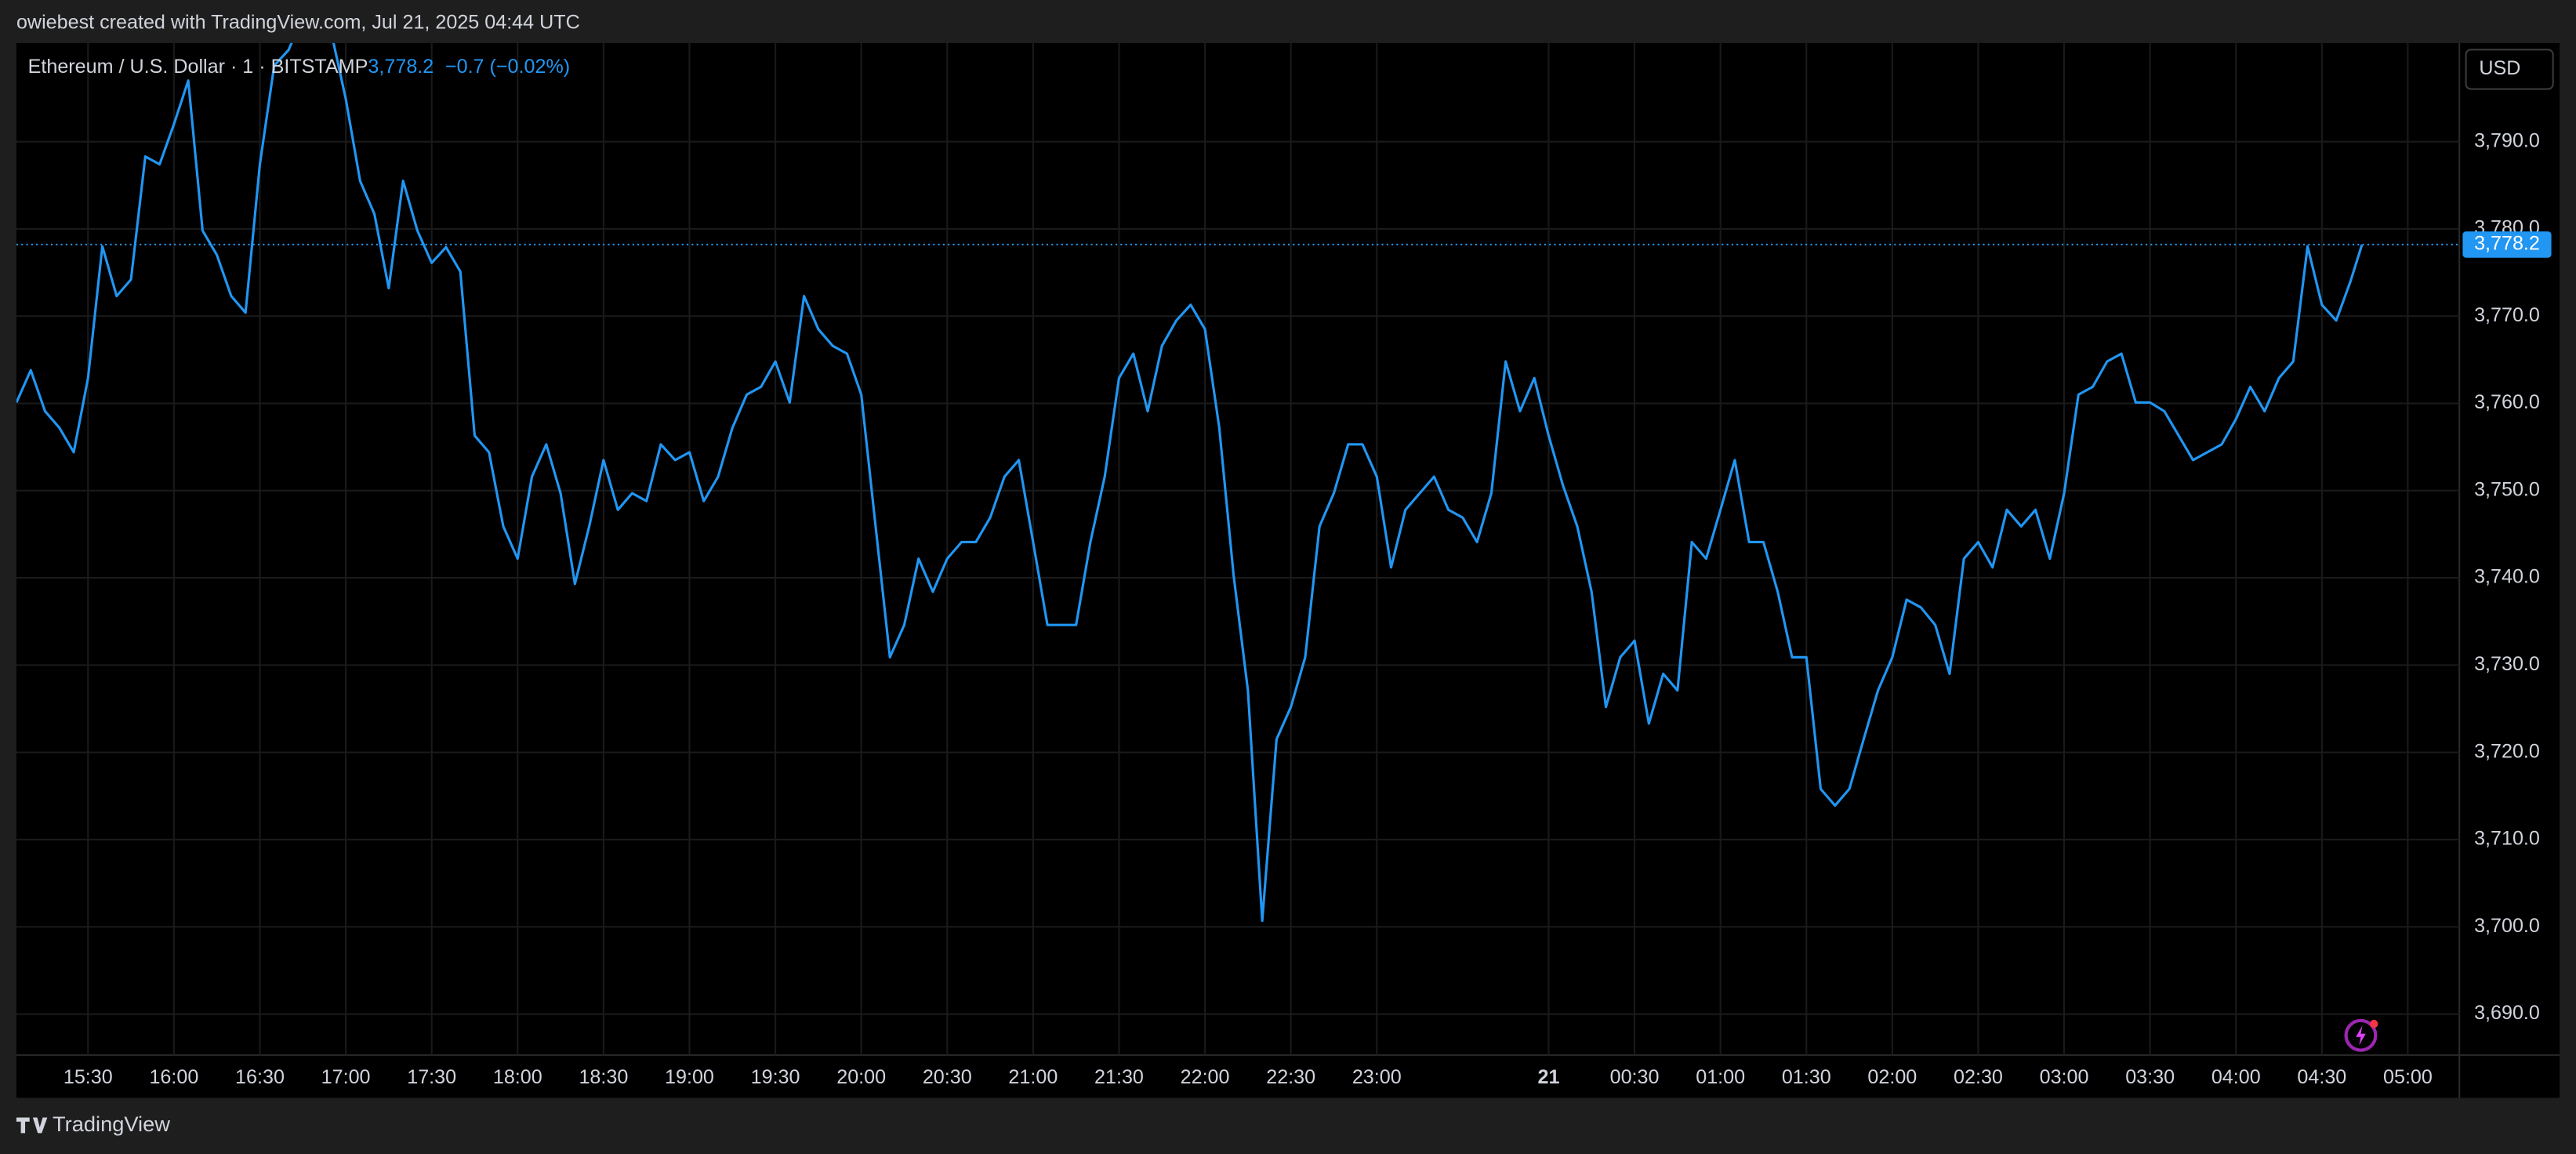 This screenshot has width=2576, height=1154. Describe the element at coordinates (1291, 1077) in the screenshot. I see `x-tick-label: 22:30` at that location.